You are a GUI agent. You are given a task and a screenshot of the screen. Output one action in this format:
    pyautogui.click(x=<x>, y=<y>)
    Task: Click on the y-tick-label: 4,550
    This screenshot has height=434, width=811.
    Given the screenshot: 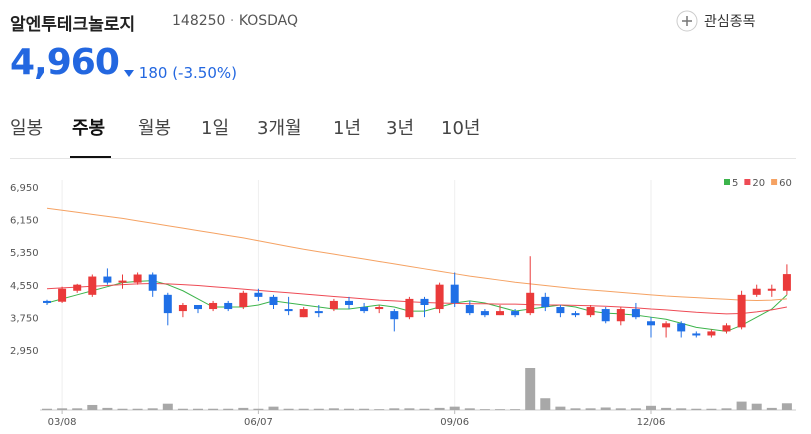 What is the action you would take?
    pyautogui.click(x=24, y=286)
    